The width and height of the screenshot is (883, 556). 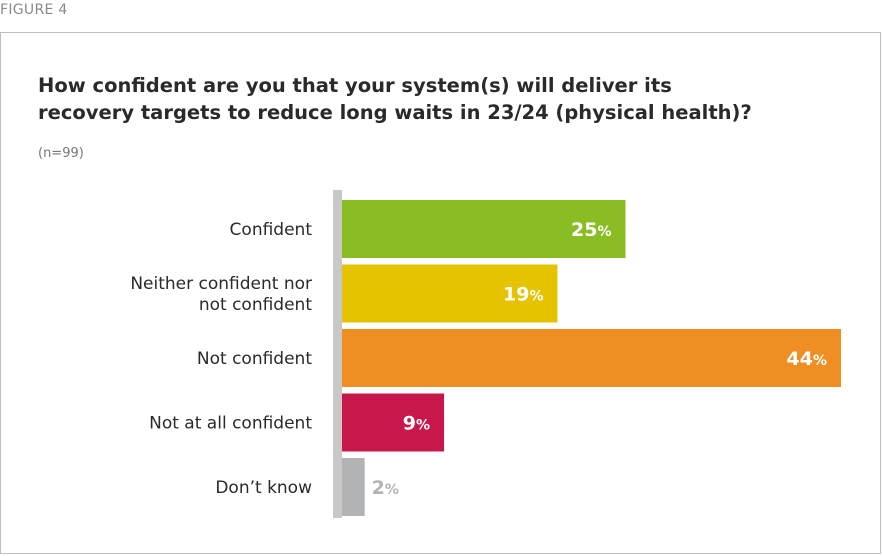 What do you see at coordinates (337, 354) in the screenshot?
I see `category-axis` at bounding box center [337, 354].